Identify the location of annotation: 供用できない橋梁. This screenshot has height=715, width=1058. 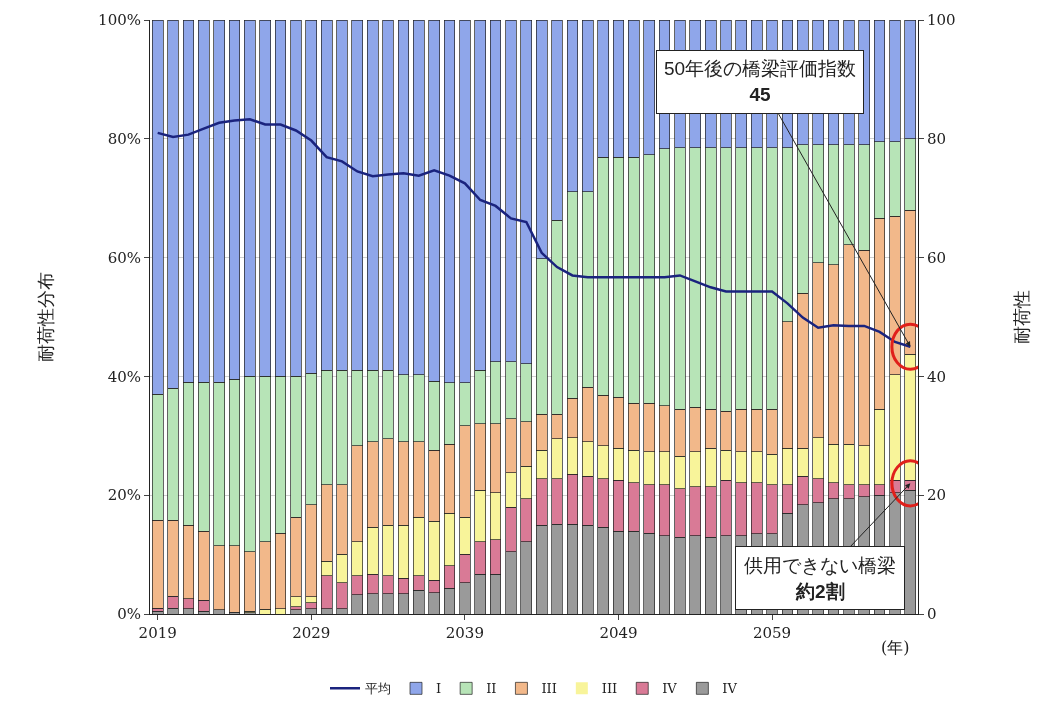
(820, 565).